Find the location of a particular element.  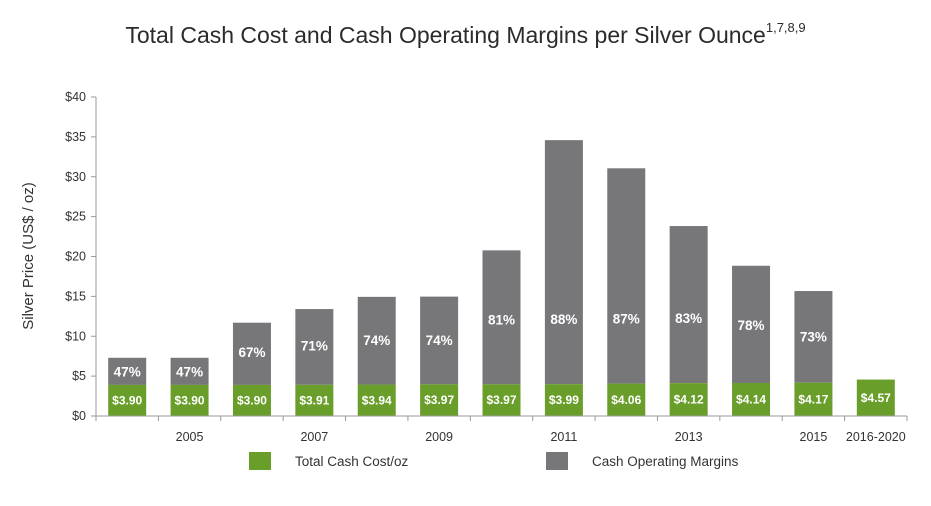

x-tick-label: 2011 is located at coordinates (563, 437).